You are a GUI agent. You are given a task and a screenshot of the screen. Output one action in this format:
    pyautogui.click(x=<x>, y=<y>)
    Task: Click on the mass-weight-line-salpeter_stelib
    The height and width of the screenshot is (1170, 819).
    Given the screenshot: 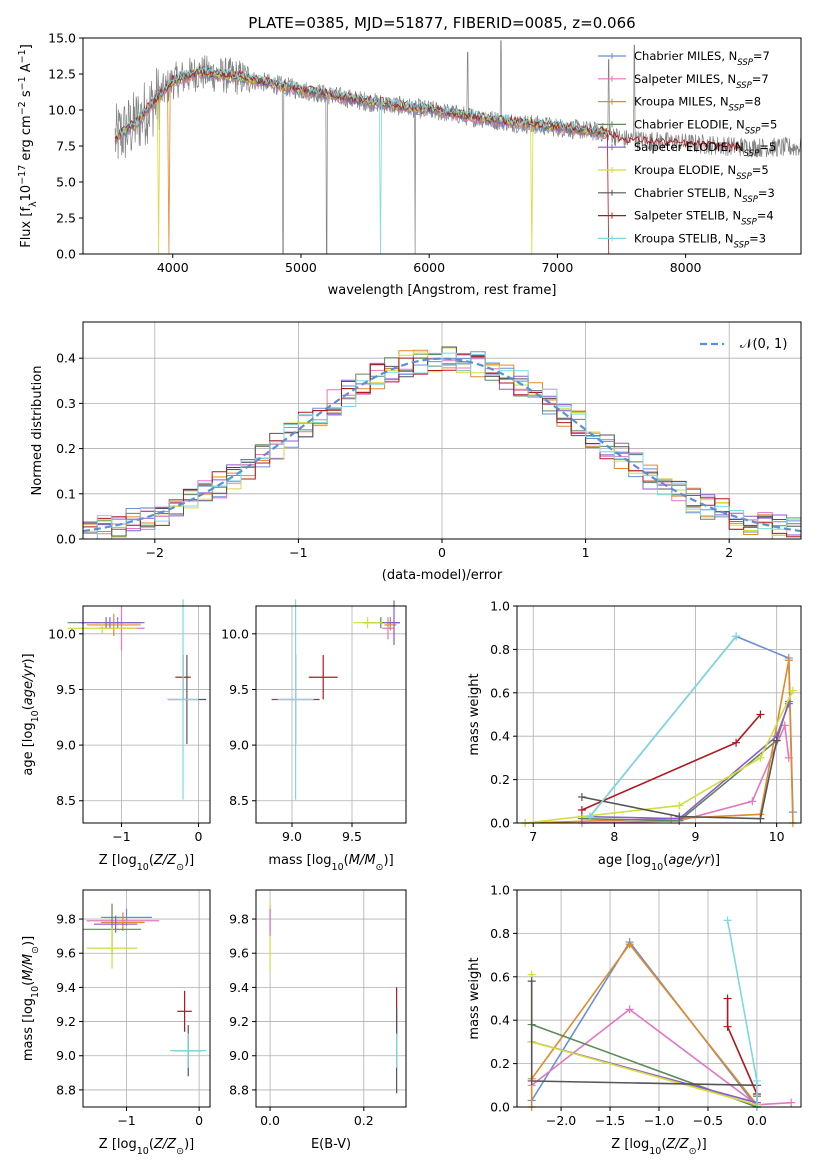 What is the action you would take?
    pyautogui.click(x=671, y=762)
    